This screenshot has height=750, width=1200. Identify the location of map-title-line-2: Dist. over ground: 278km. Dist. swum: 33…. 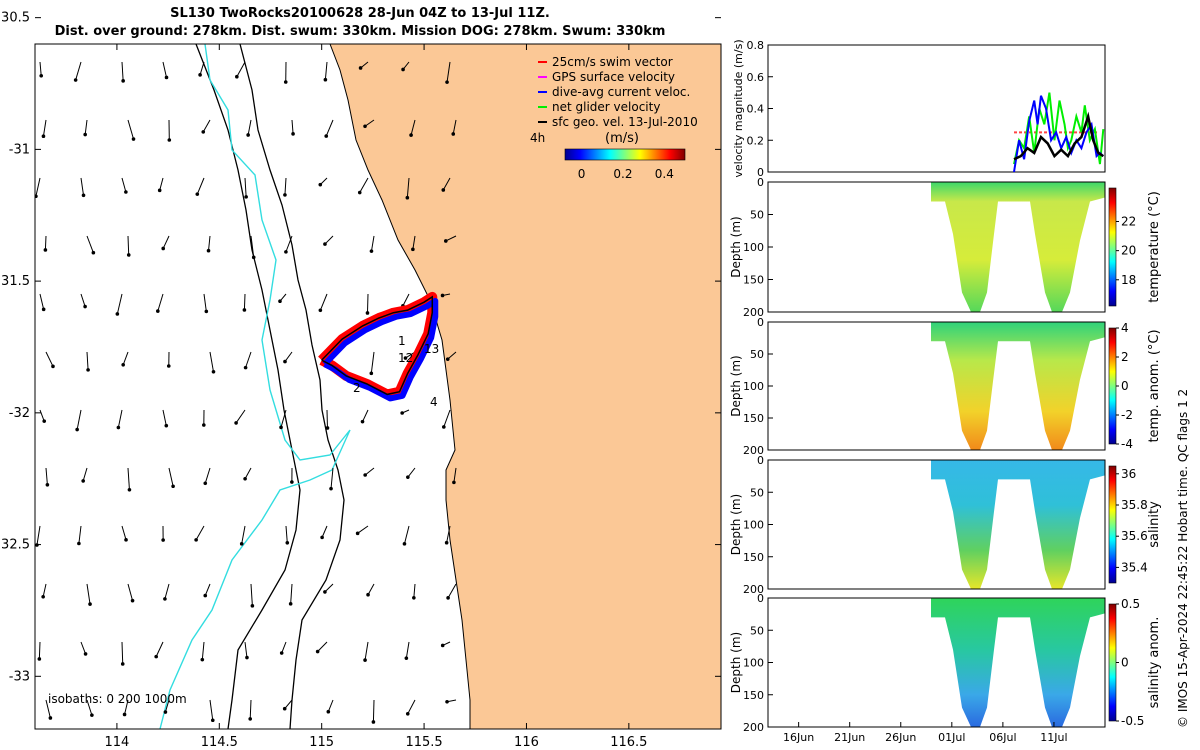
(360, 31).